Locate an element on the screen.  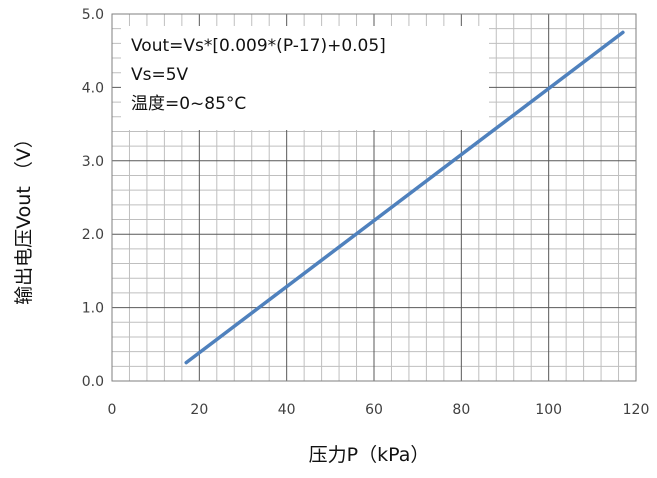
x-tick-label: 60 is located at coordinates (374, 410).